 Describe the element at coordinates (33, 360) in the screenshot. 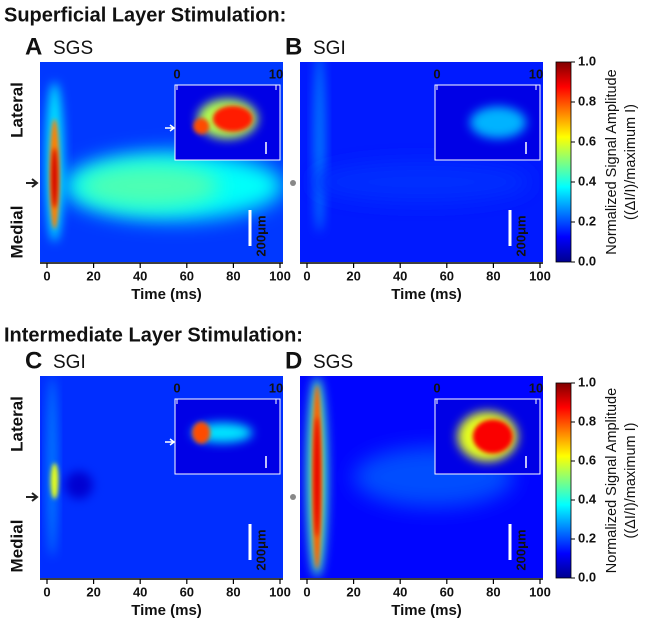

I see `panel-letter: C` at that location.